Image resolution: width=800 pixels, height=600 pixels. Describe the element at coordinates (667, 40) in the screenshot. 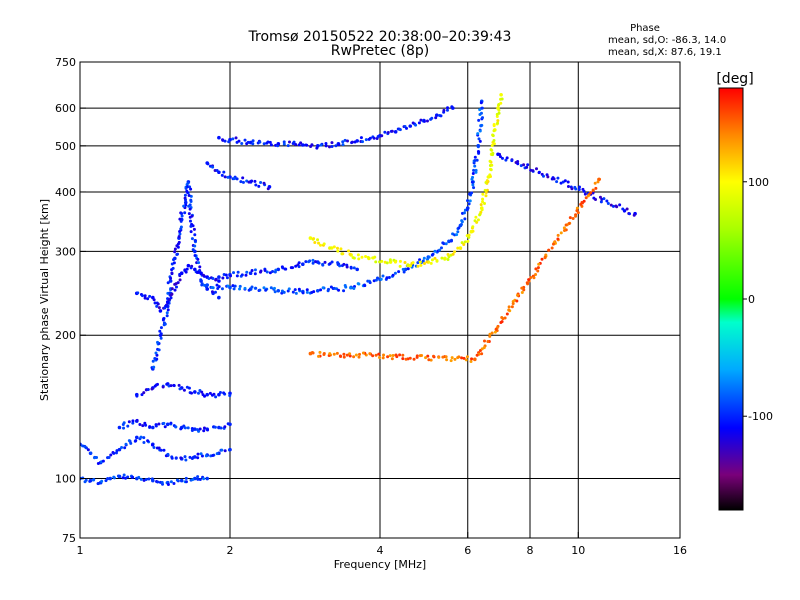

I see `stats-o-mode: mean, sd,O: -86.3, 14.0` at that location.